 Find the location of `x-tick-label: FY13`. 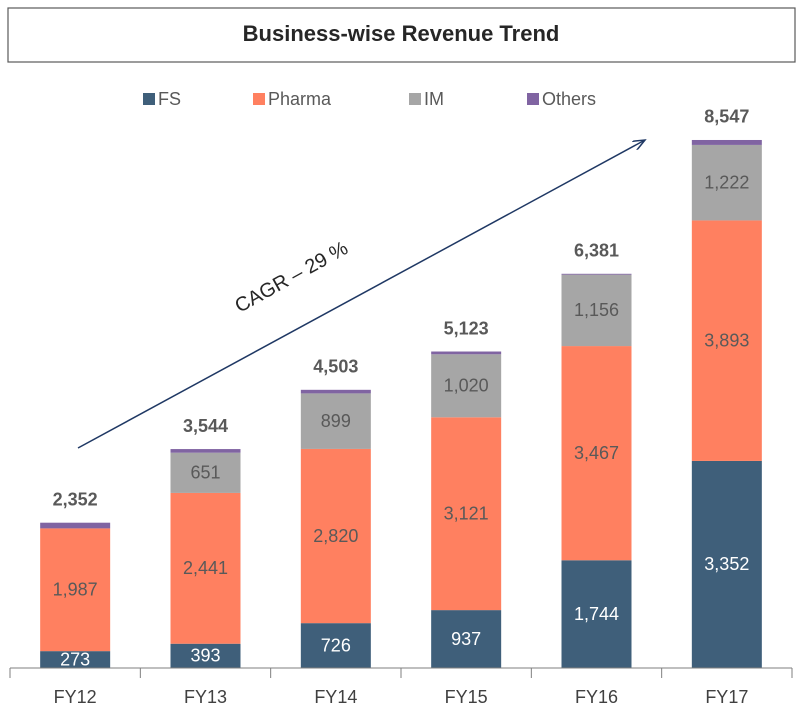

x-tick-label: FY13 is located at coordinates (205, 697).